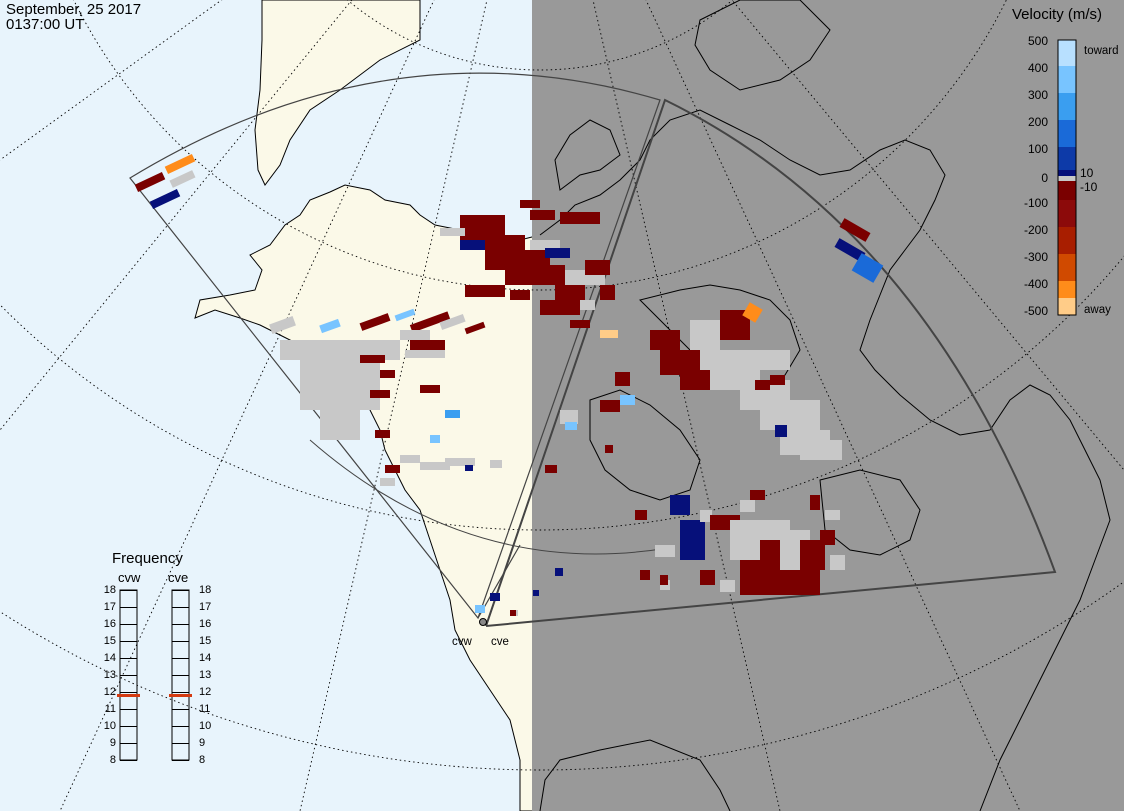  I want to click on colorbar-tick-label: -300, so click(1035, 257).